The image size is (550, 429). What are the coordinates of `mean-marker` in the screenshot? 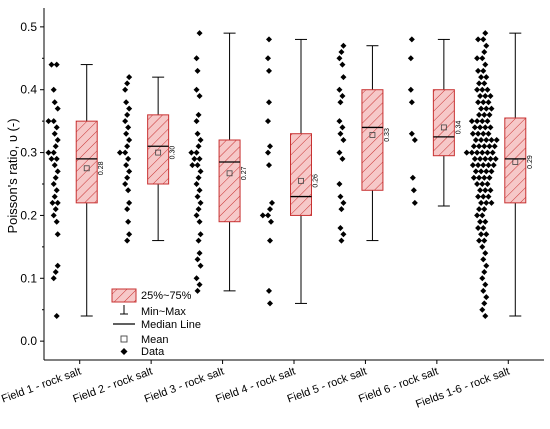 It's located at (158, 152).